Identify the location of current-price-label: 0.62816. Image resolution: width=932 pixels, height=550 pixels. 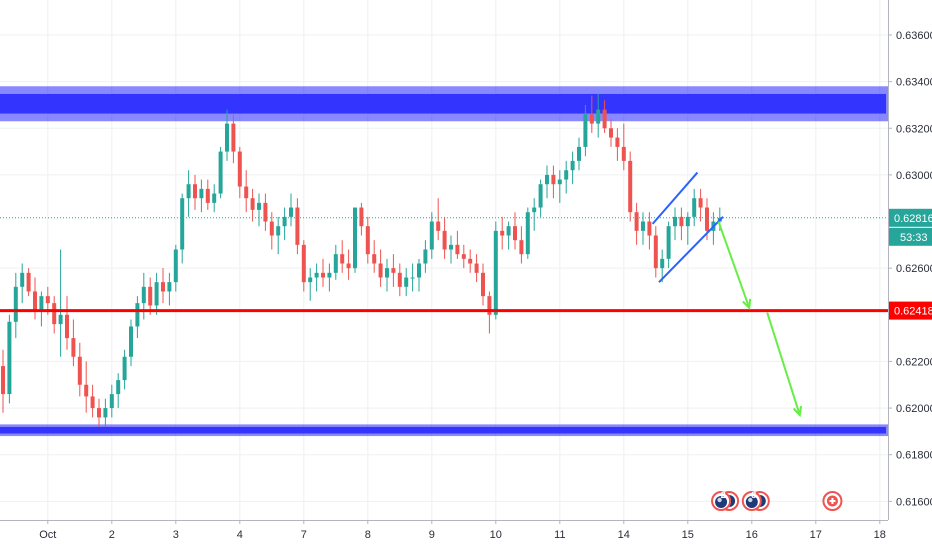
(913, 219).